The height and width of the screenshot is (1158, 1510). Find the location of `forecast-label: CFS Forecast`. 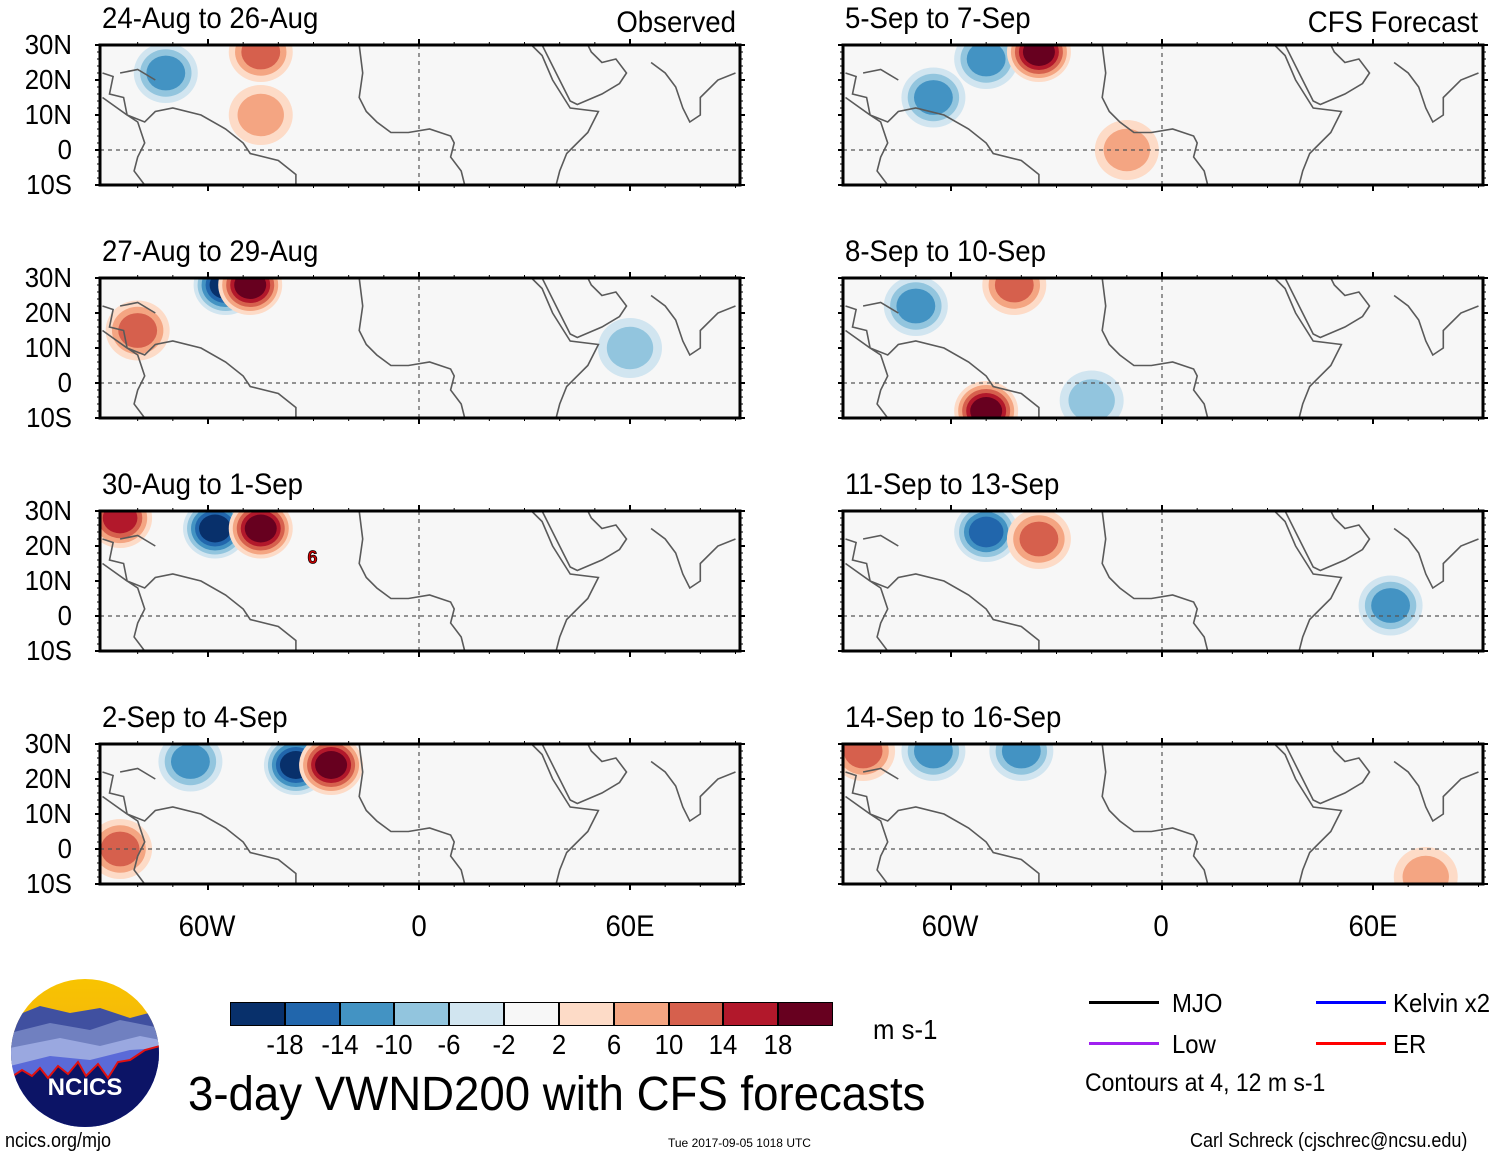

forecast-label: CFS Forecast is located at coordinates (1392, 22).